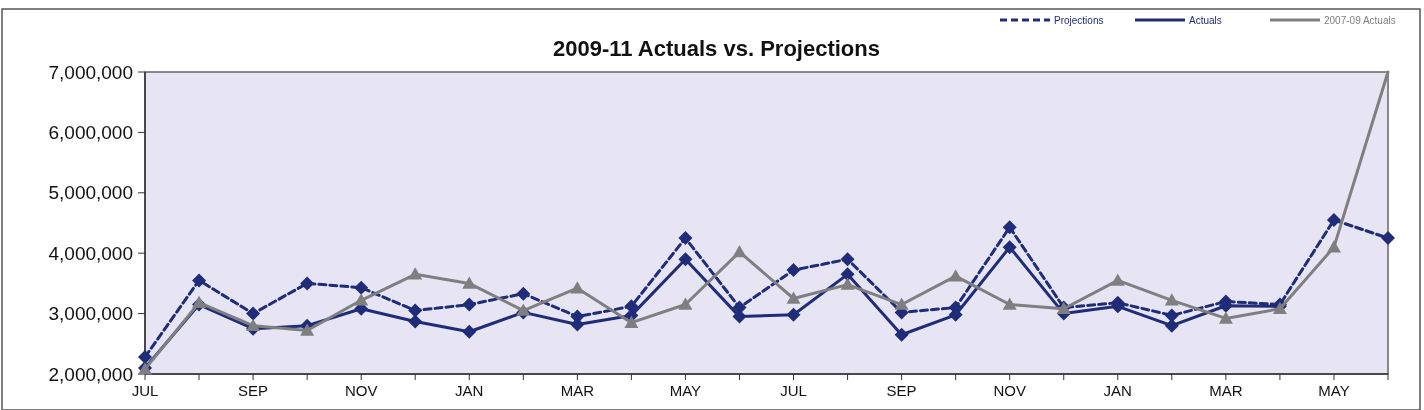 This screenshot has height=410, width=1424. What do you see at coordinates (1205, 20) in the screenshot?
I see `legend-label: Actuals` at bounding box center [1205, 20].